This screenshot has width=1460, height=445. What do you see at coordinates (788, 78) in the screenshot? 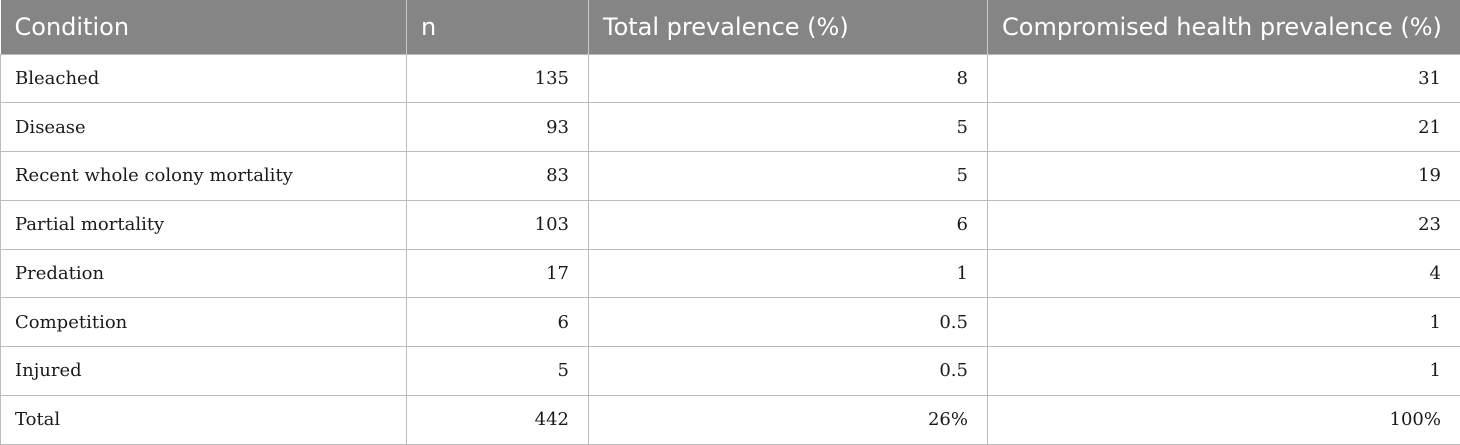
I see `total-prevalence-cell: 8` at bounding box center [788, 78].